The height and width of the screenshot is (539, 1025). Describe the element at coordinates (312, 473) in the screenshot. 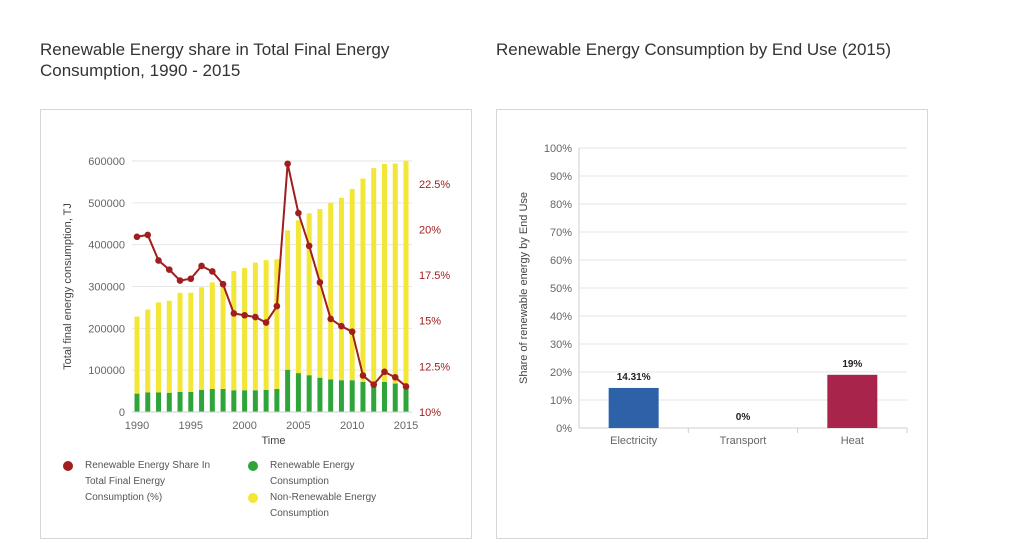

I see `legend-label-renewable: Renewable Energy Consumption` at that location.